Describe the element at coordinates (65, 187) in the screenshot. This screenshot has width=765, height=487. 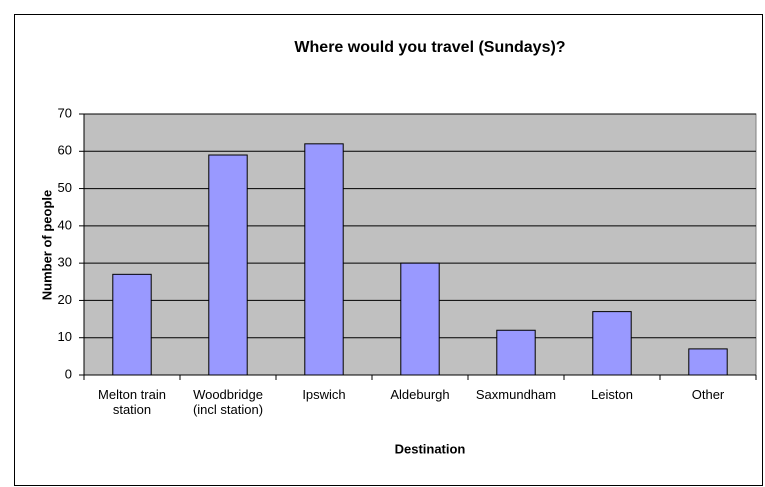
I see `y-tick-label: 50` at that location.